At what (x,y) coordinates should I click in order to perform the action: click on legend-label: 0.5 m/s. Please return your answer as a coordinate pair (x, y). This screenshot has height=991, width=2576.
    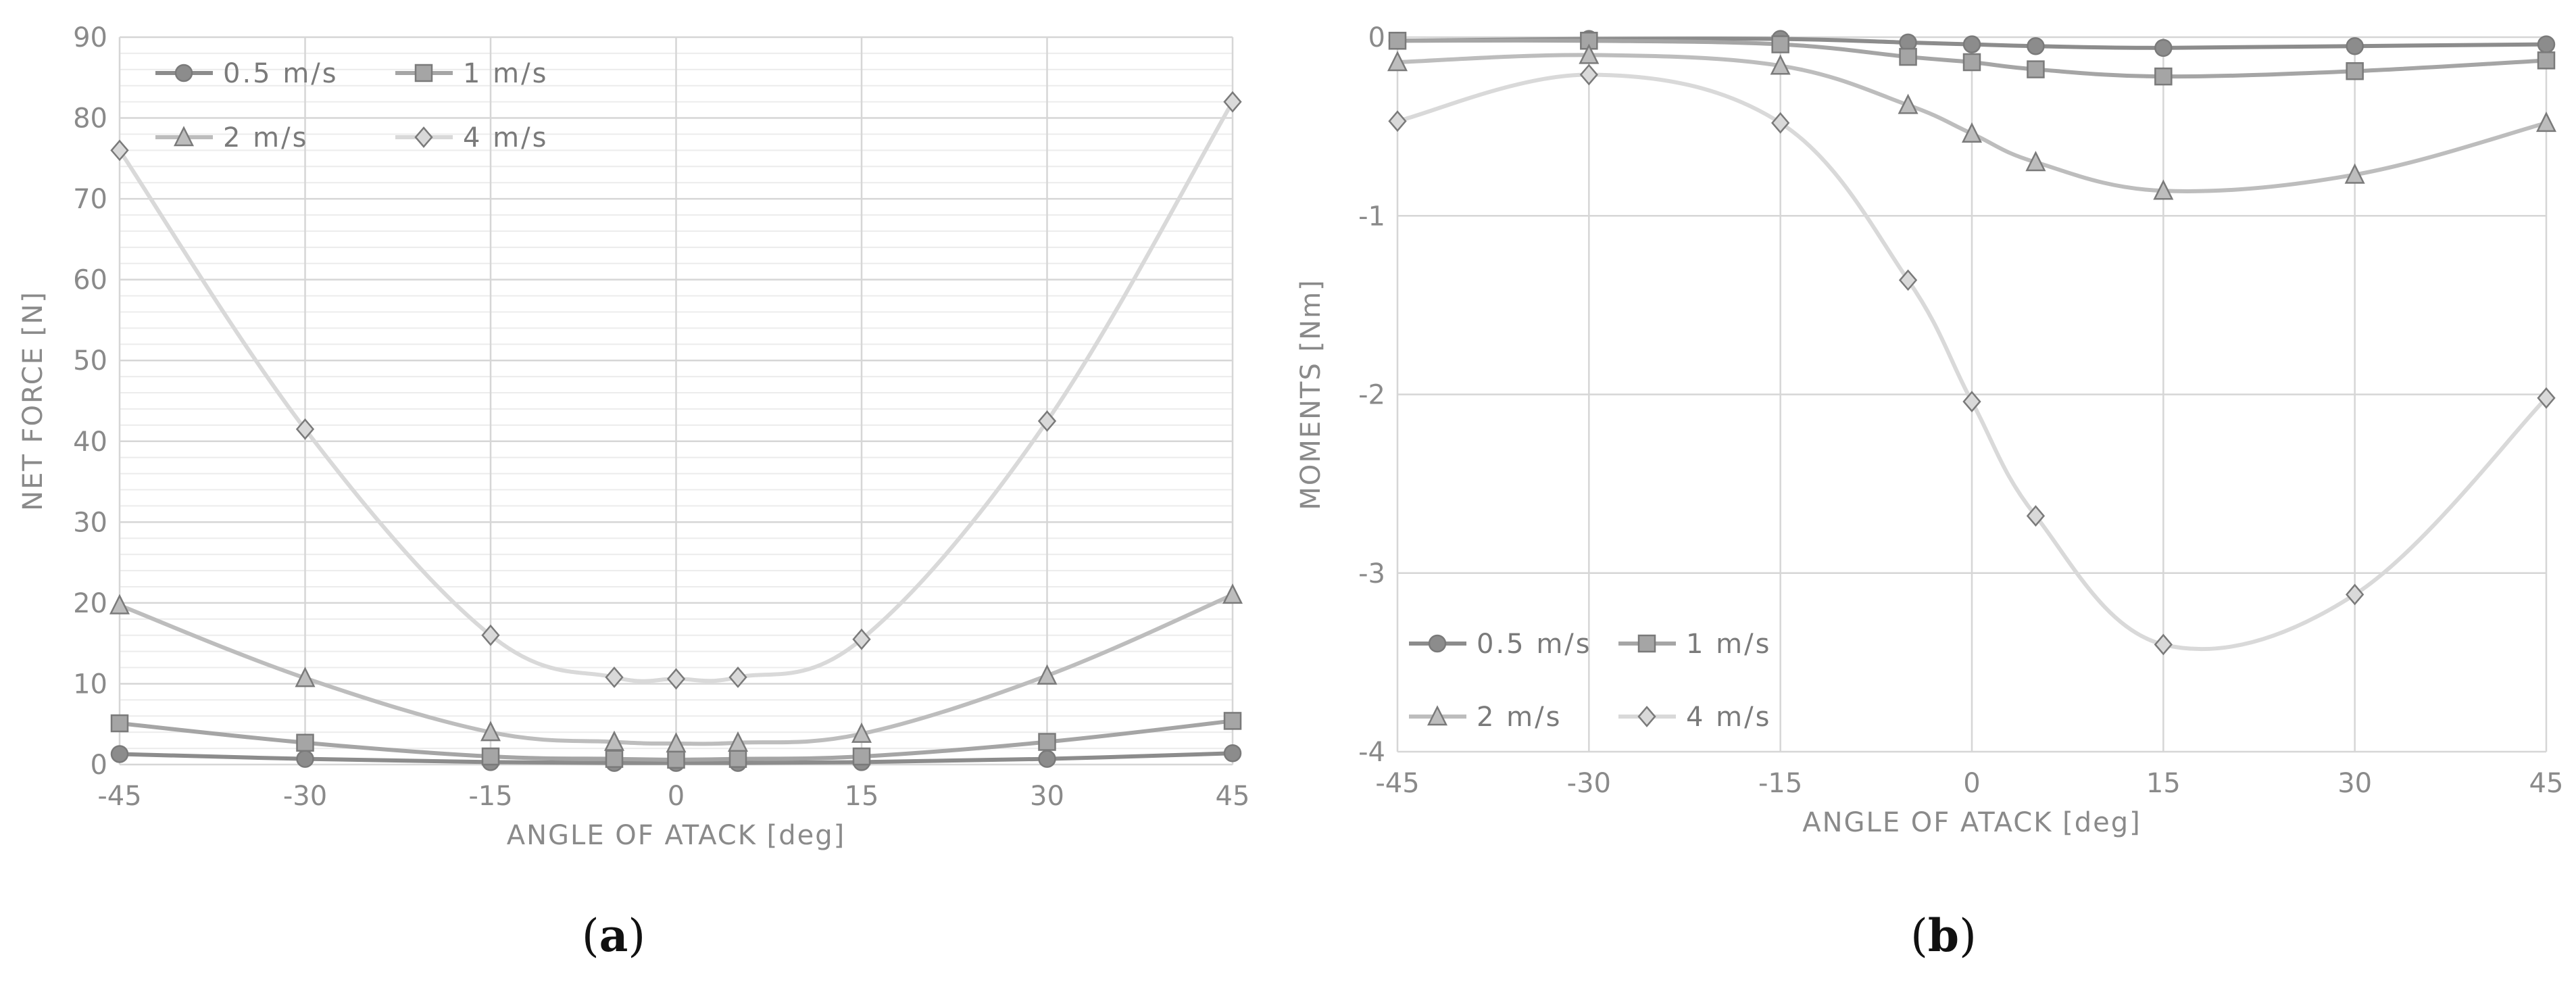
    Looking at the image, I should click on (281, 73).